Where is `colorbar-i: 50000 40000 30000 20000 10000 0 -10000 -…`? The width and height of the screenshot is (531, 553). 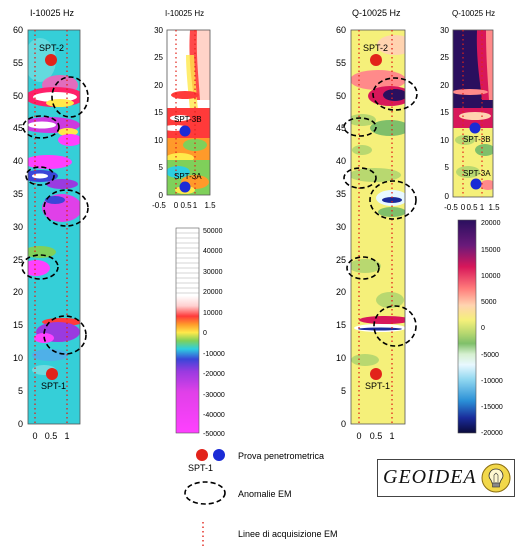 colorbar-i: 50000 40000 30000 20000 10000 0 -10000 -… is located at coordinates (200, 332).